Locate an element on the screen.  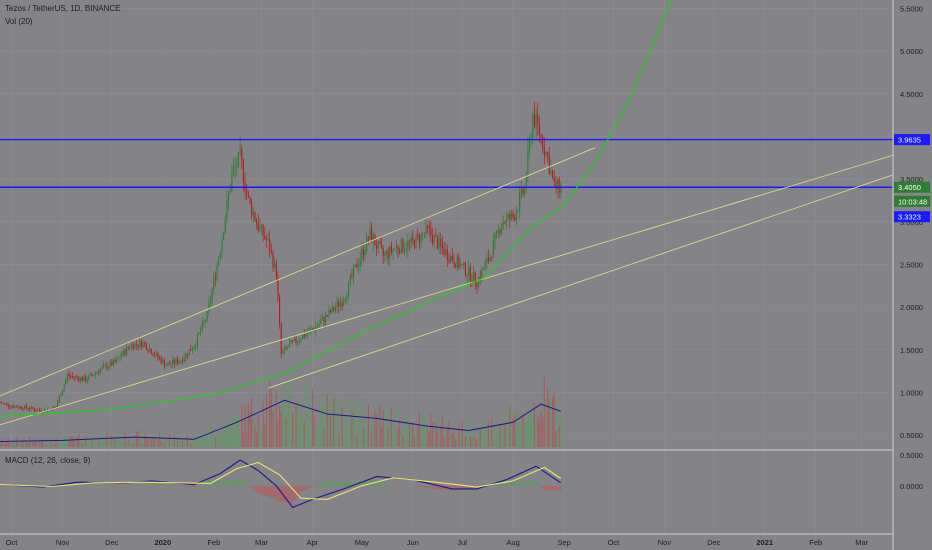
price-tick-label: 5.0000 is located at coordinates (911, 51).